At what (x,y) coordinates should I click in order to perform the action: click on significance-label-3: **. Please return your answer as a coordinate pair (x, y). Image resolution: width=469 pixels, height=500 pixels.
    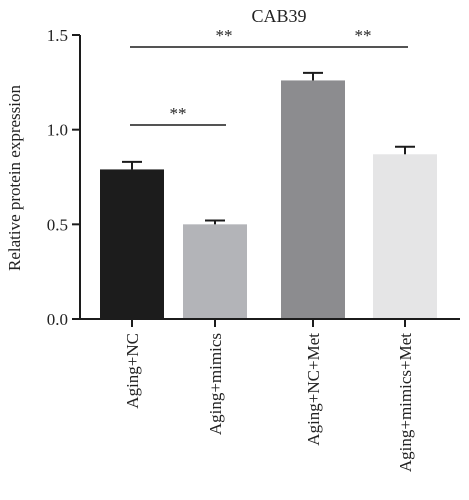
    Looking at the image, I should click on (363, 35).